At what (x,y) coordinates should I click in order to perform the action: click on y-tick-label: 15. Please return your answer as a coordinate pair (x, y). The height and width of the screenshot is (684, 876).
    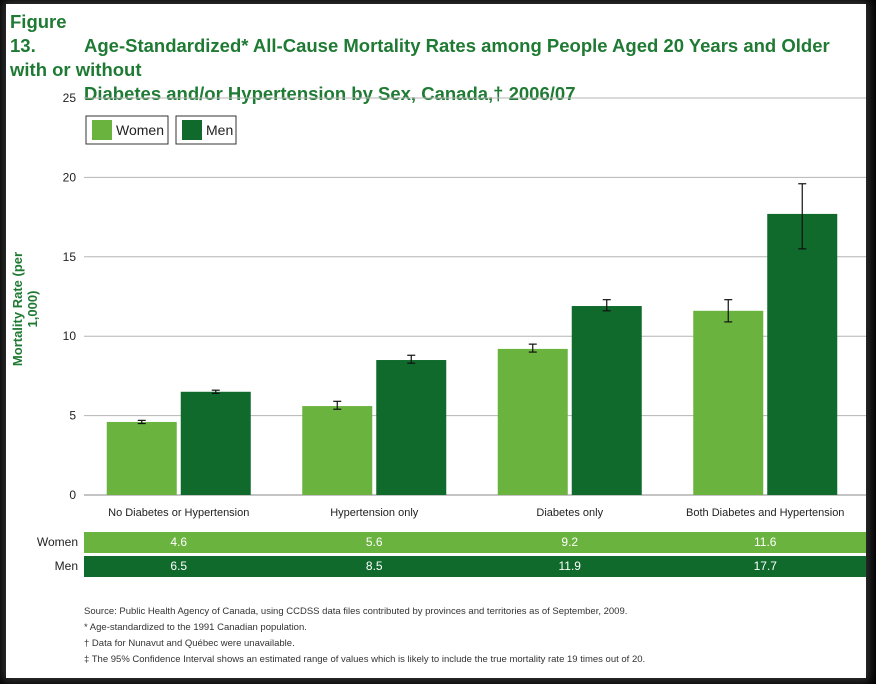
    Looking at the image, I should click on (70, 257).